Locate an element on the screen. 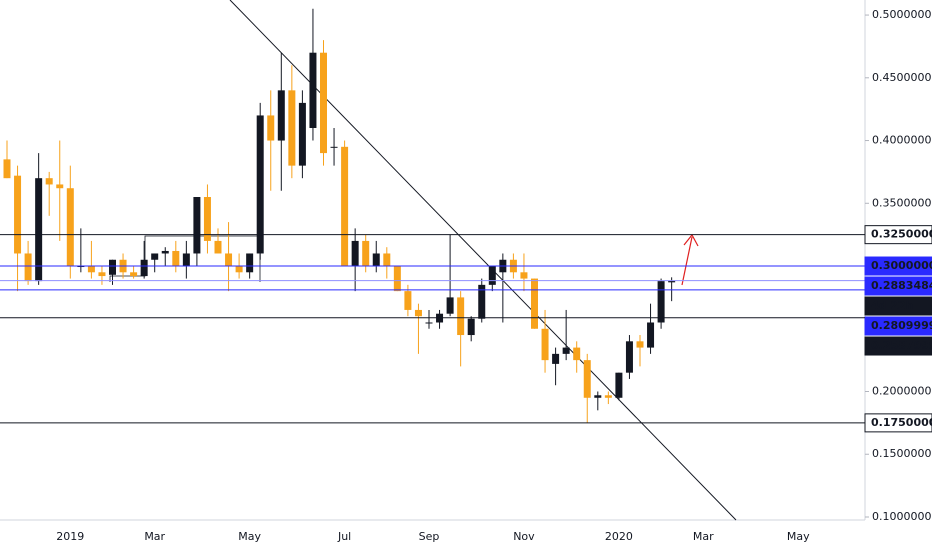  arrow-shaft is located at coordinates (687, 261).